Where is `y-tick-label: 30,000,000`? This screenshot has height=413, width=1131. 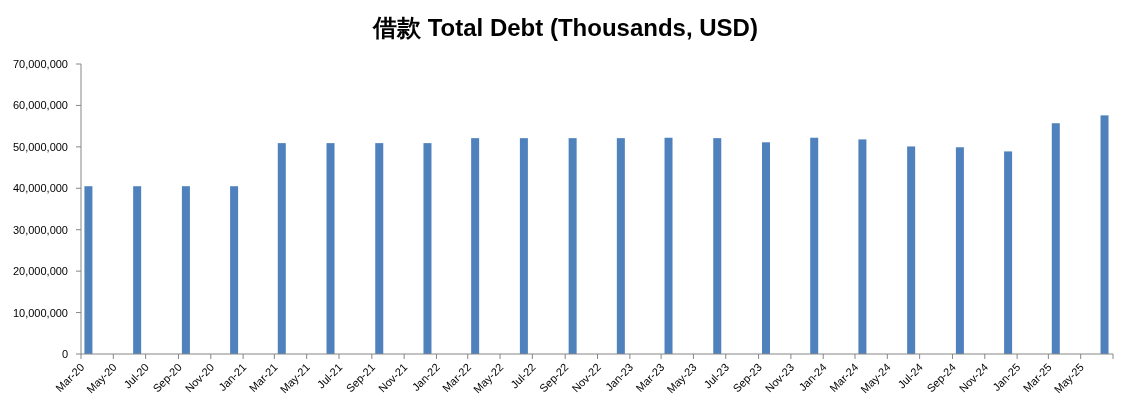 y-tick-label: 30,000,000 is located at coordinates (40, 229).